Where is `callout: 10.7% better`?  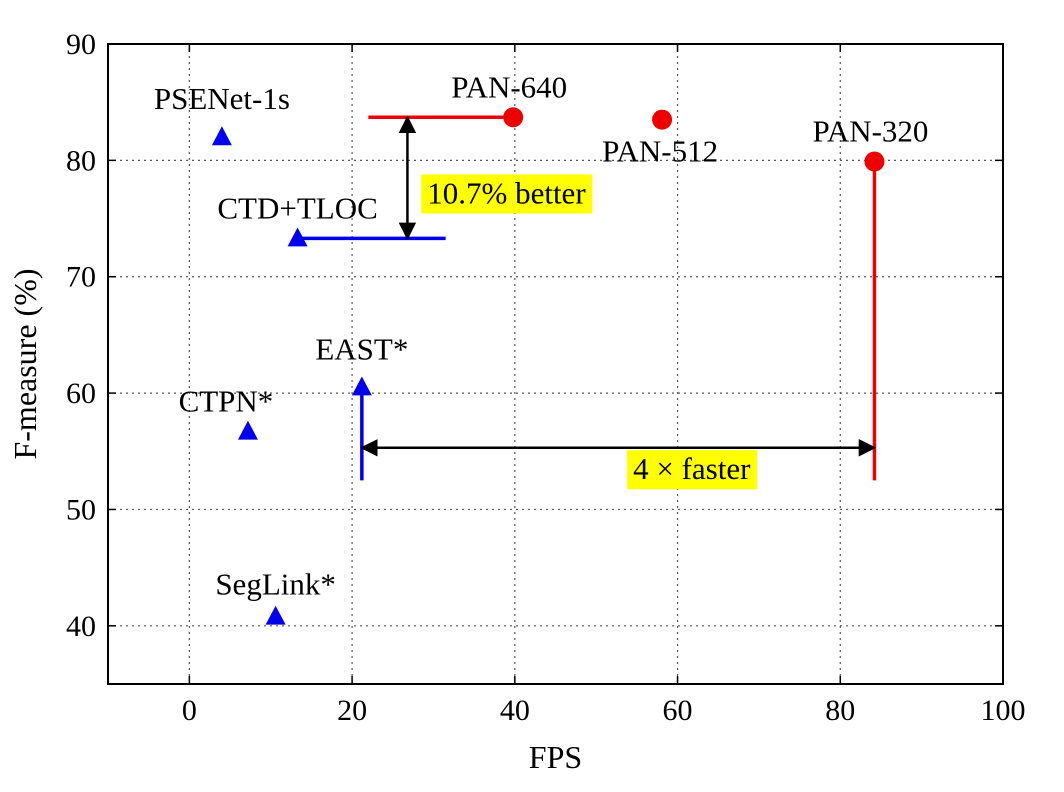
callout: 10.7% better is located at coordinates (507, 194).